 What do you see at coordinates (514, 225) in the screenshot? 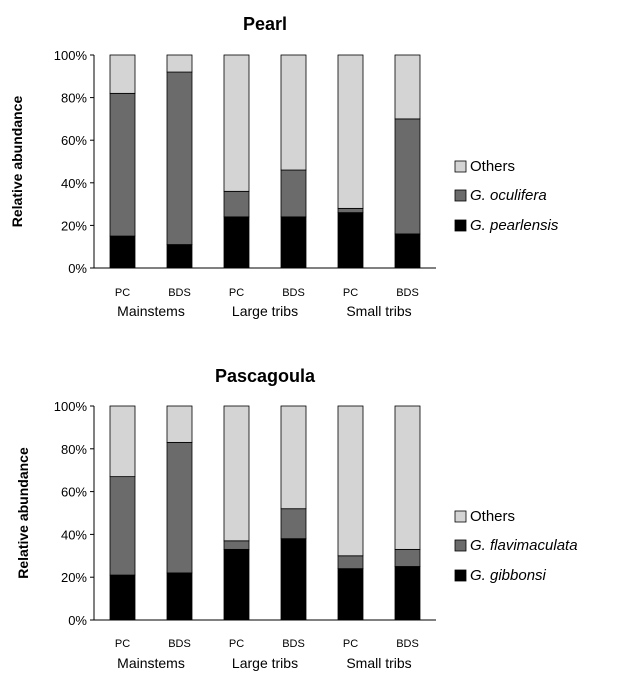
I see `legend-label: G. pearlensis` at bounding box center [514, 225].